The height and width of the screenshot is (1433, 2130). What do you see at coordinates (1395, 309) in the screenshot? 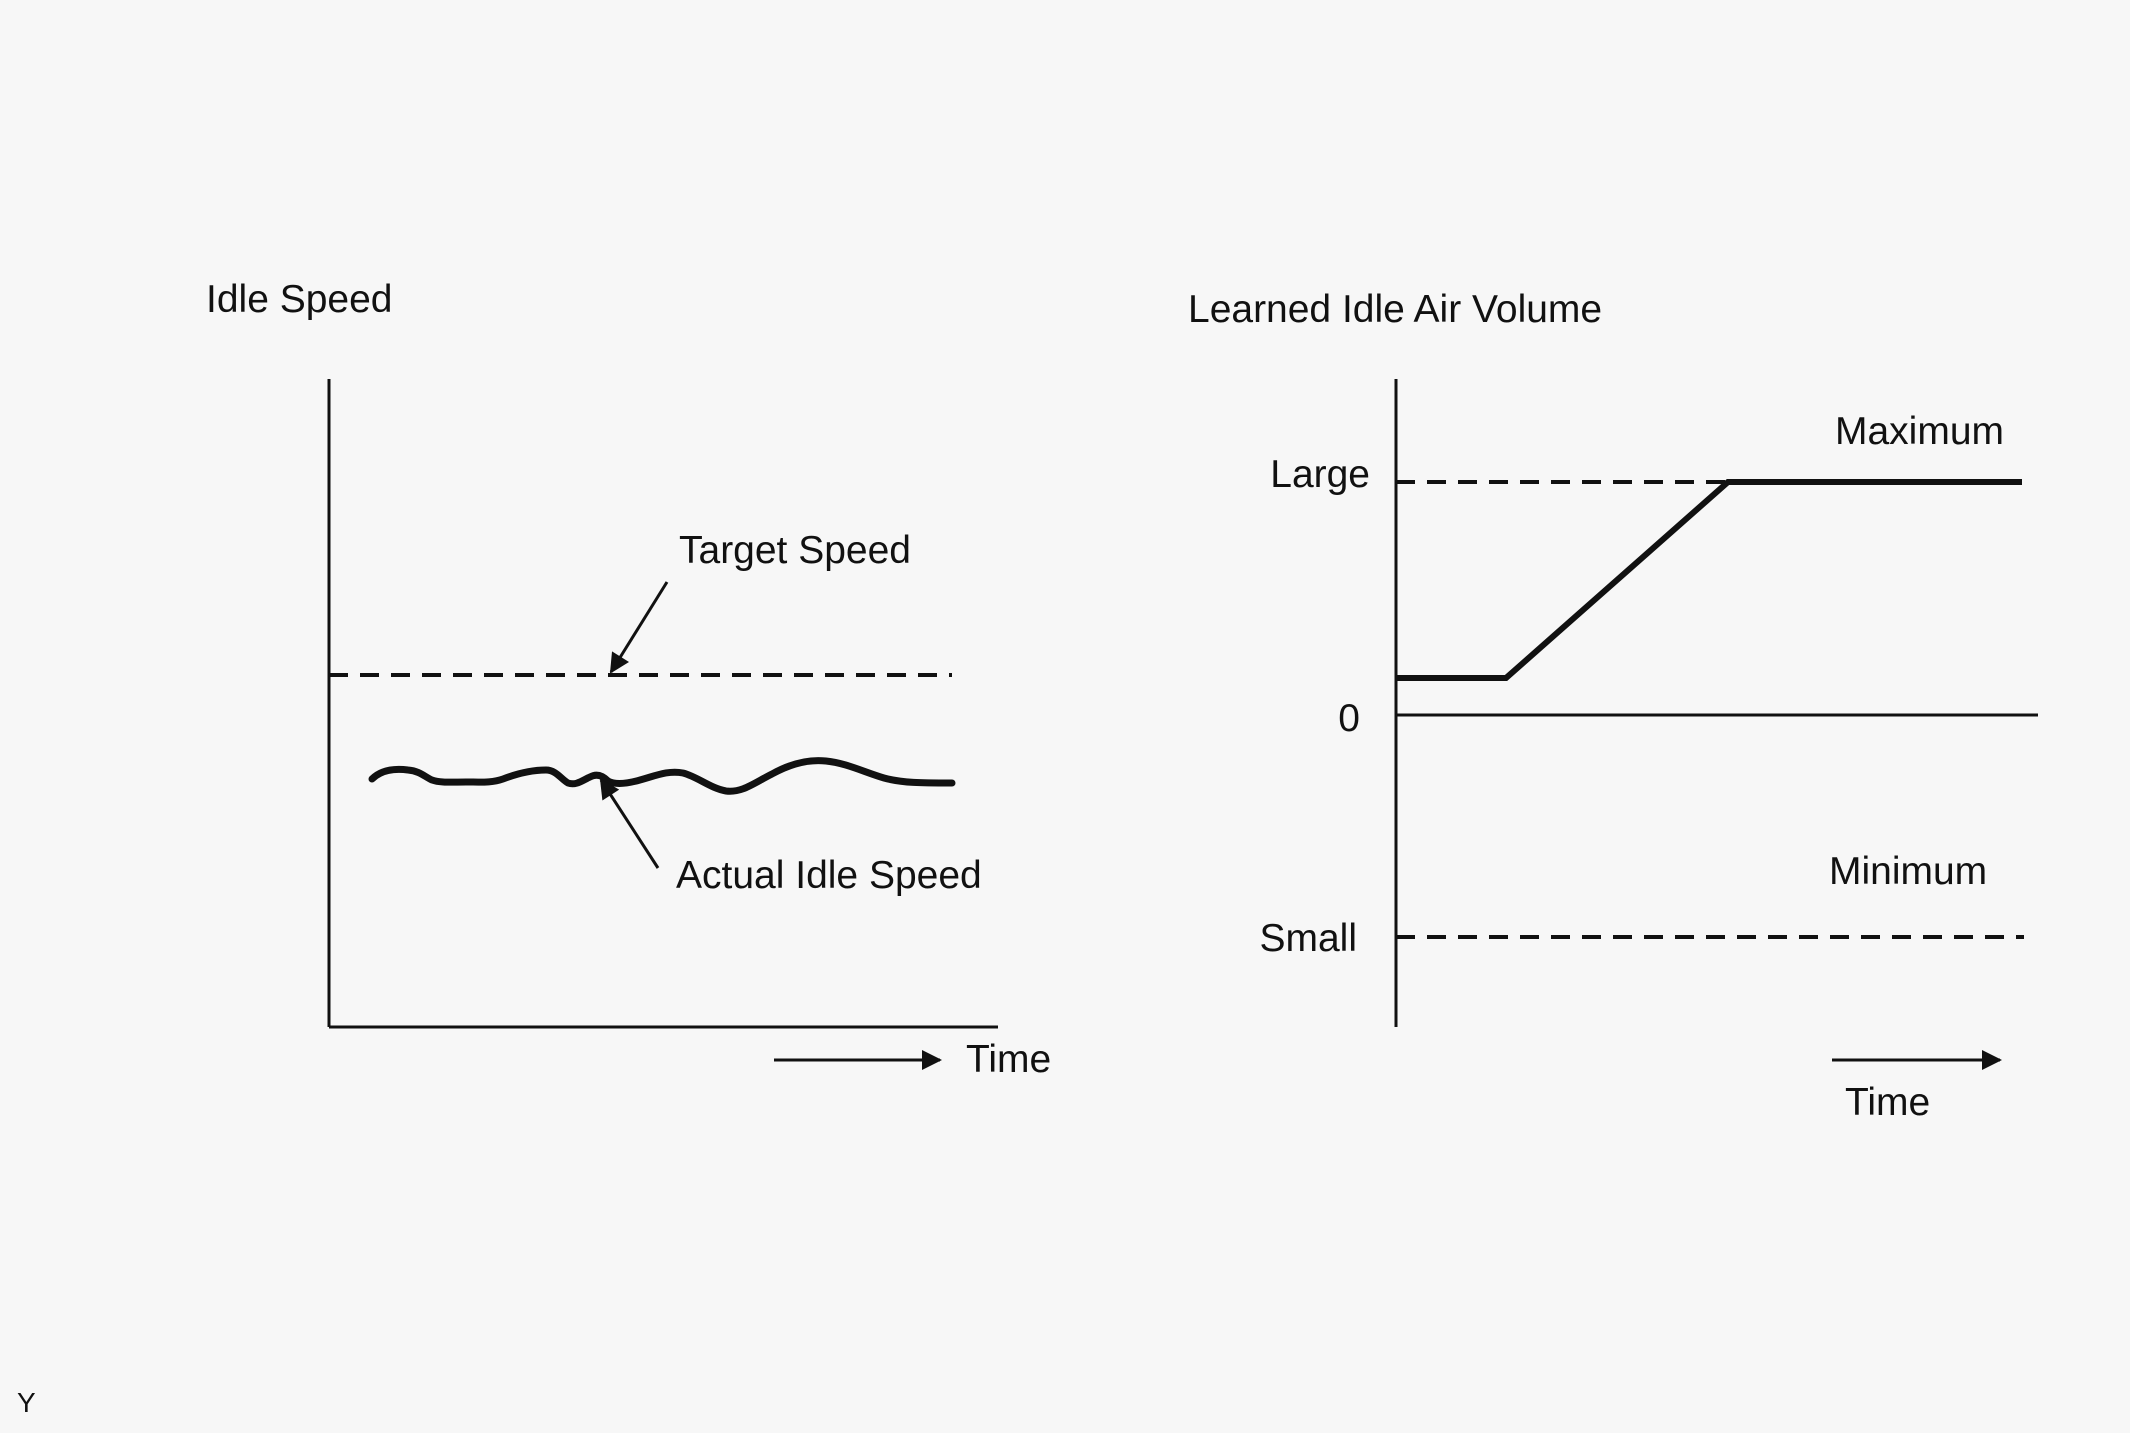
I see `learned-air-volume-axis-label: Learned Idle Air Volume` at bounding box center [1395, 309].